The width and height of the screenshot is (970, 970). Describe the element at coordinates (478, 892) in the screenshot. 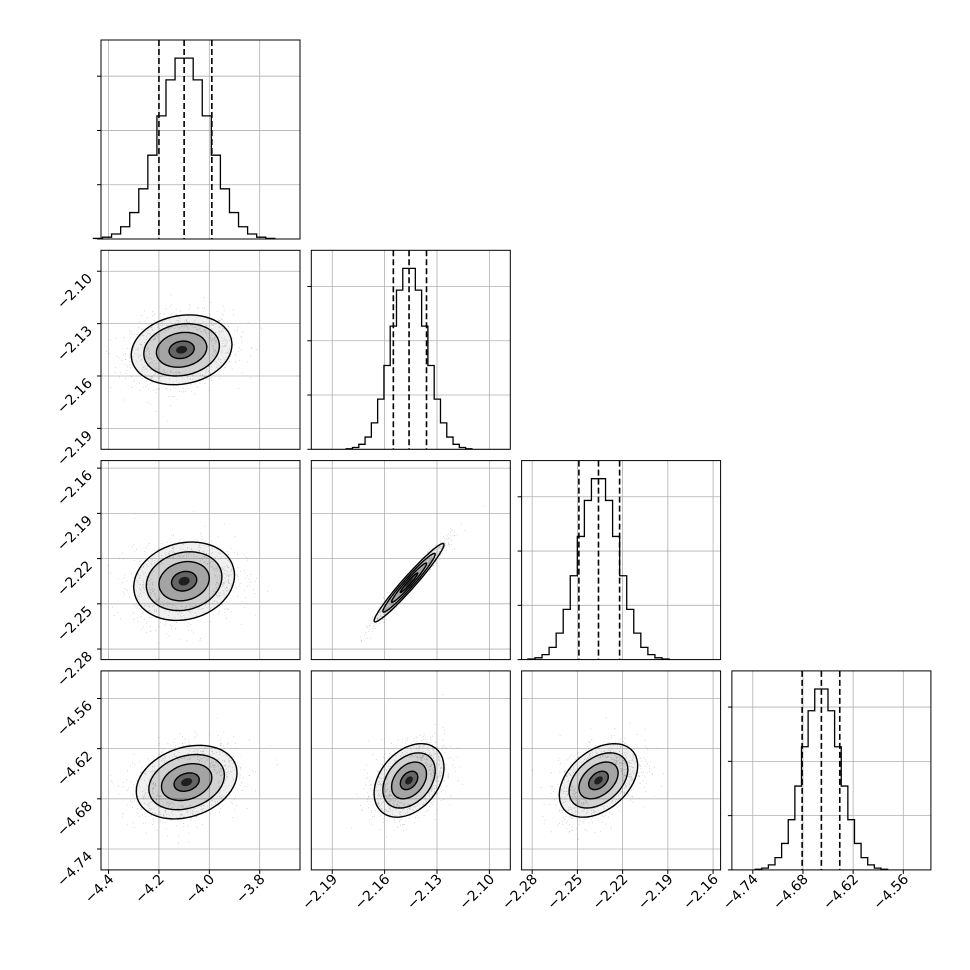

I see `x-tick-label: −2.10` at that location.